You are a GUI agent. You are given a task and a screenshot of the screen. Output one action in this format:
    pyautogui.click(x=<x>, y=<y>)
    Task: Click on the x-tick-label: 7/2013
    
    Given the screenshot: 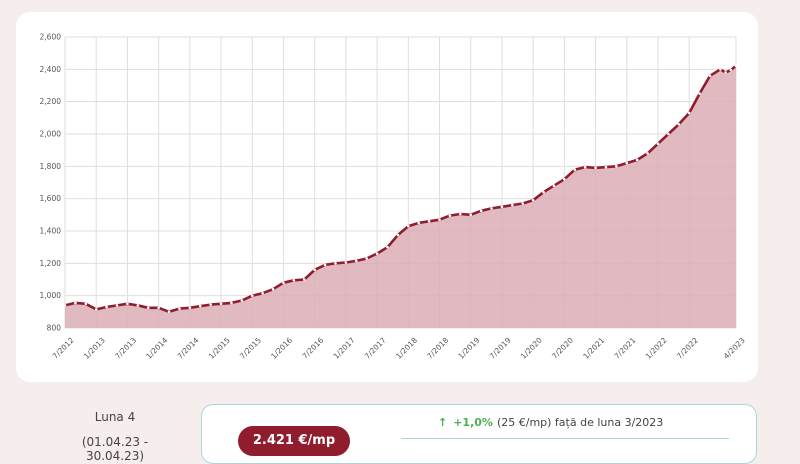 What is the action you would take?
    pyautogui.click(x=125, y=348)
    